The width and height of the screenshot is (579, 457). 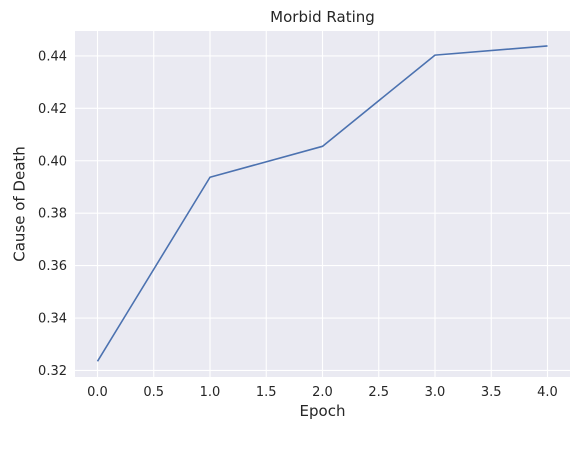 What do you see at coordinates (210, 392) in the screenshot?
I see `x-tick-label: 1.0` at bounding box center [210, 392].